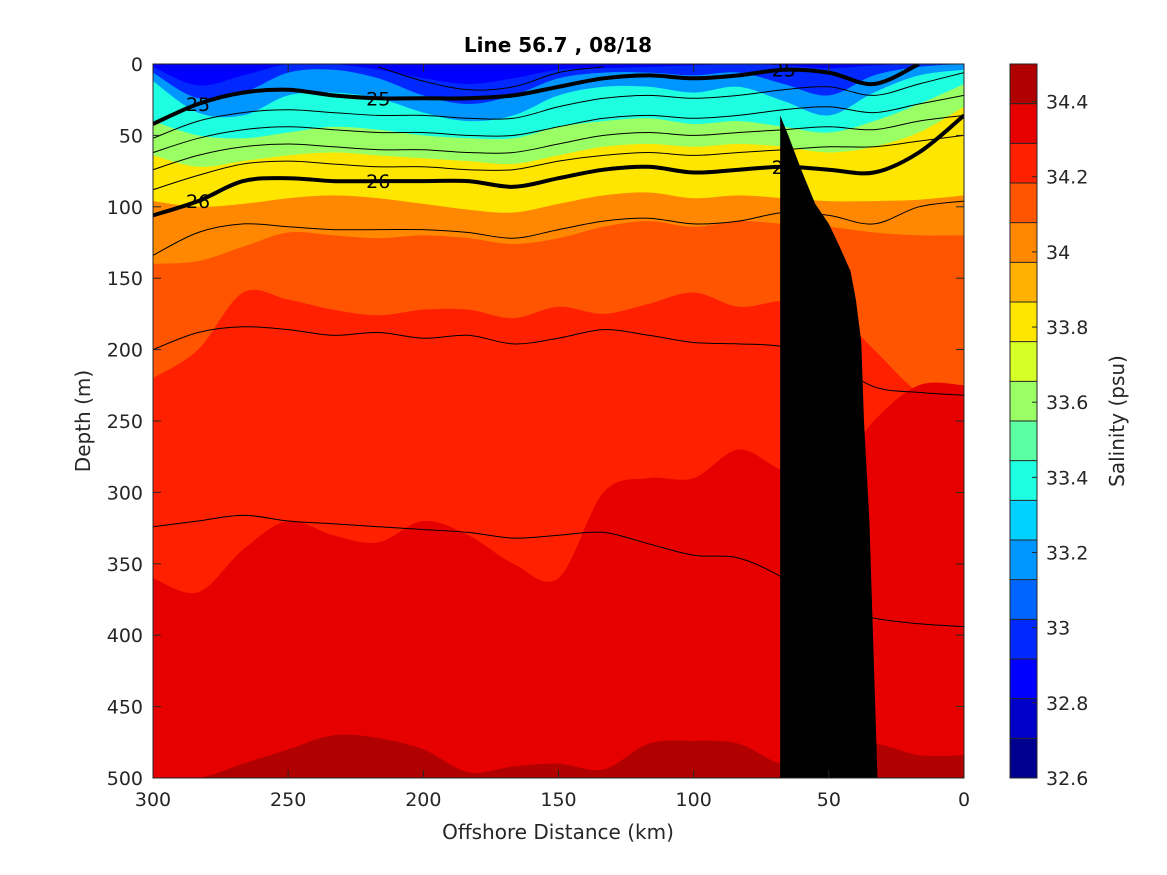 This screenshot has width=1167, height=875. Describe the element at coordinates (1067, 478) in the screenshot. I see `colorbar-tick-label: 33.4` at that location.